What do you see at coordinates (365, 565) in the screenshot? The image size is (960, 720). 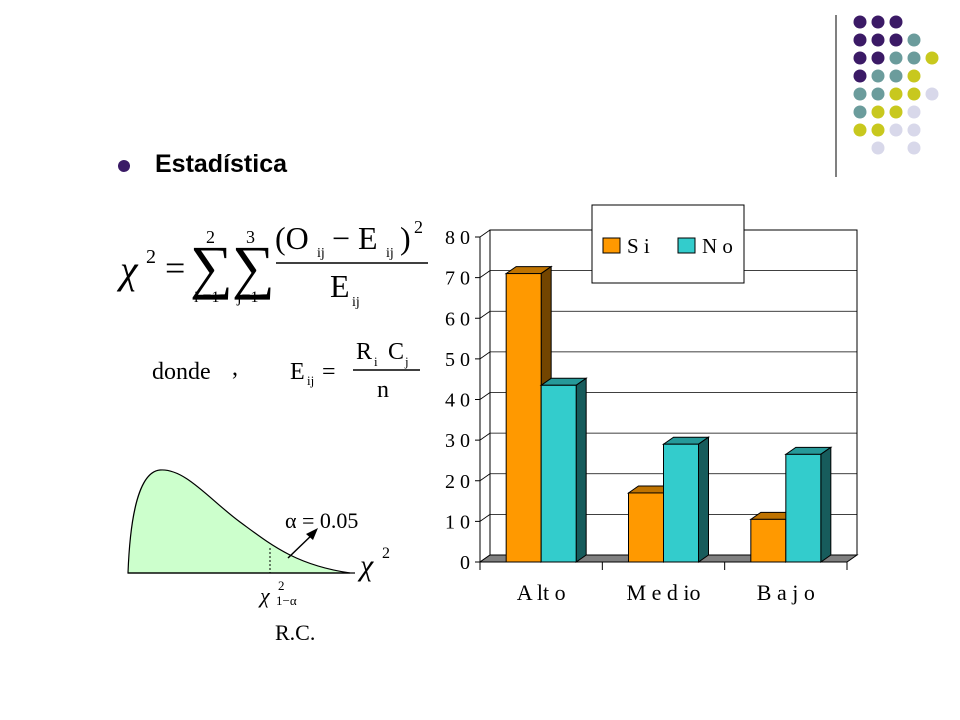 I see `chi-axis-label: χ` at bounding box center [365, 565].